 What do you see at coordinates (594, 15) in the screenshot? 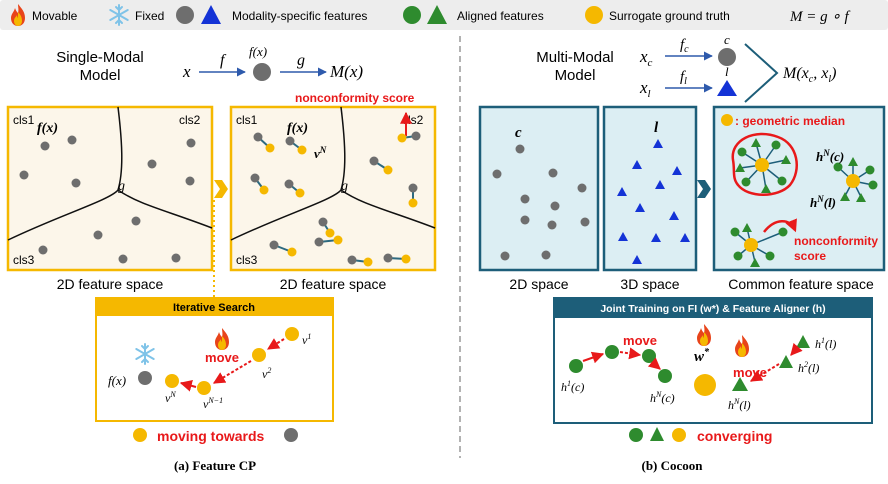
I see `orange-circle-icon` at bounding box center [594, 15].